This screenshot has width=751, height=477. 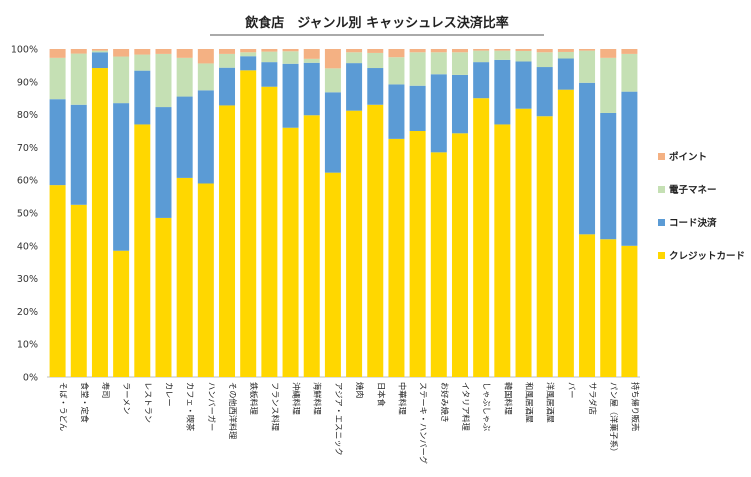 What do you see at coordinates (402, 398) in the screenshot?
I see `x-tick-label: 中華料理` at bounding box center [402, 398].